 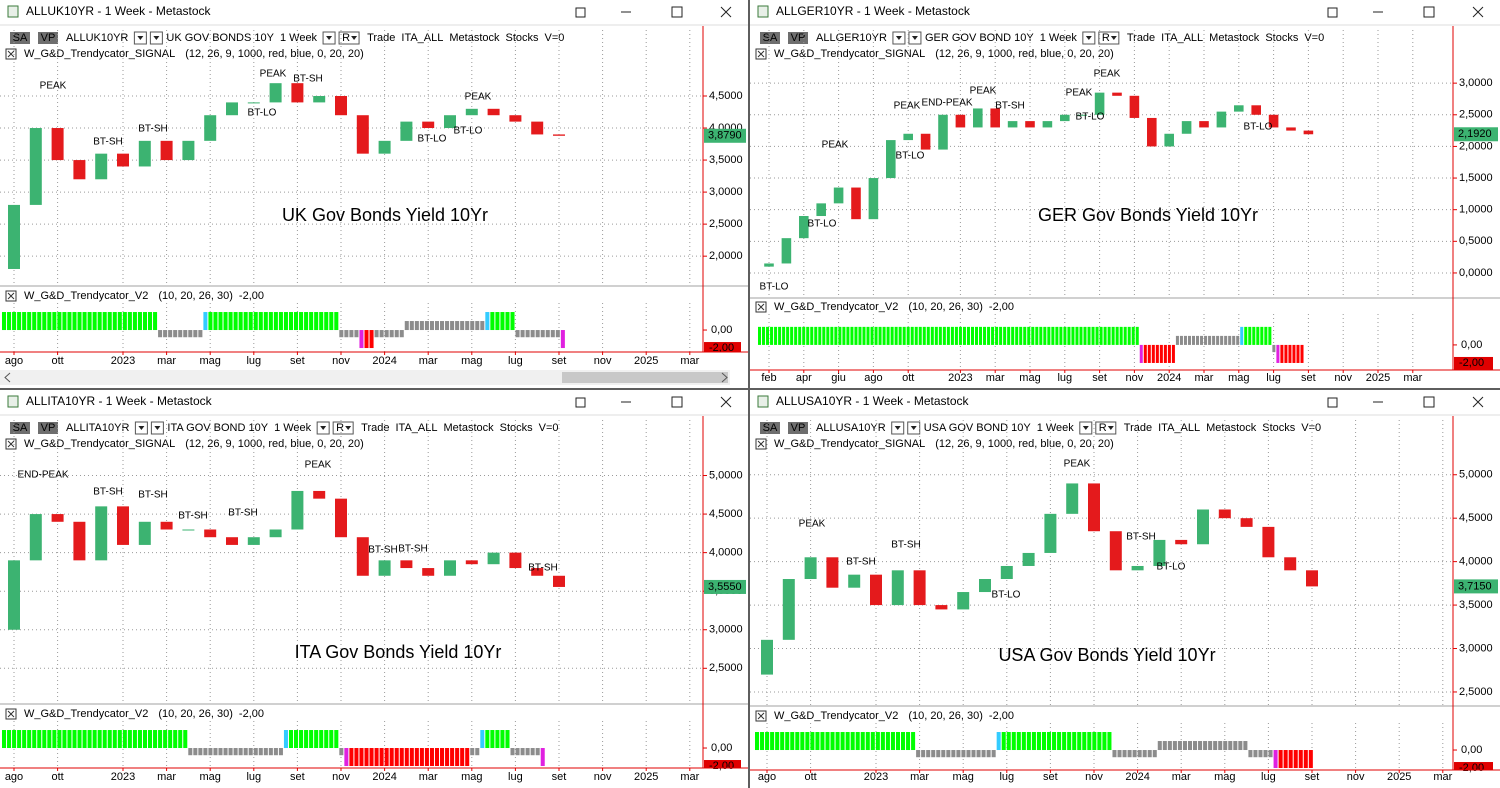 What do you see at coordinates (983, 91) in the screenshot?
I see `signal-annotation: PEAK` at bounding box center [983, 91].